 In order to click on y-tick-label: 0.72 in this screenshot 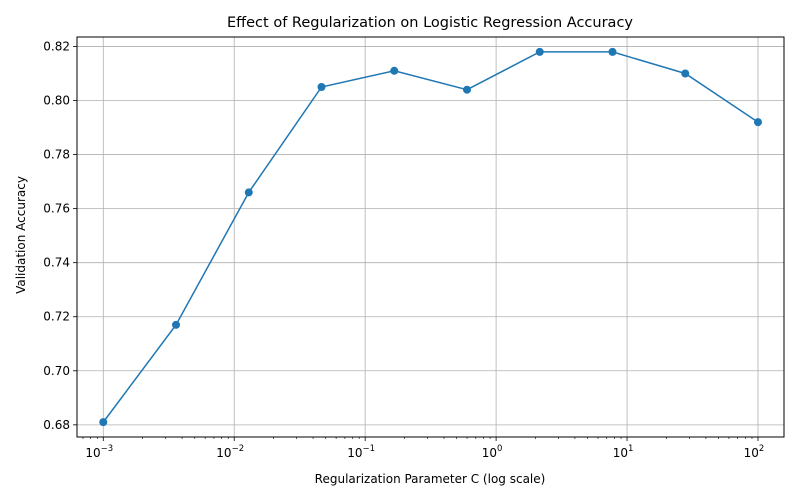, I will do `click(56, 317)`.